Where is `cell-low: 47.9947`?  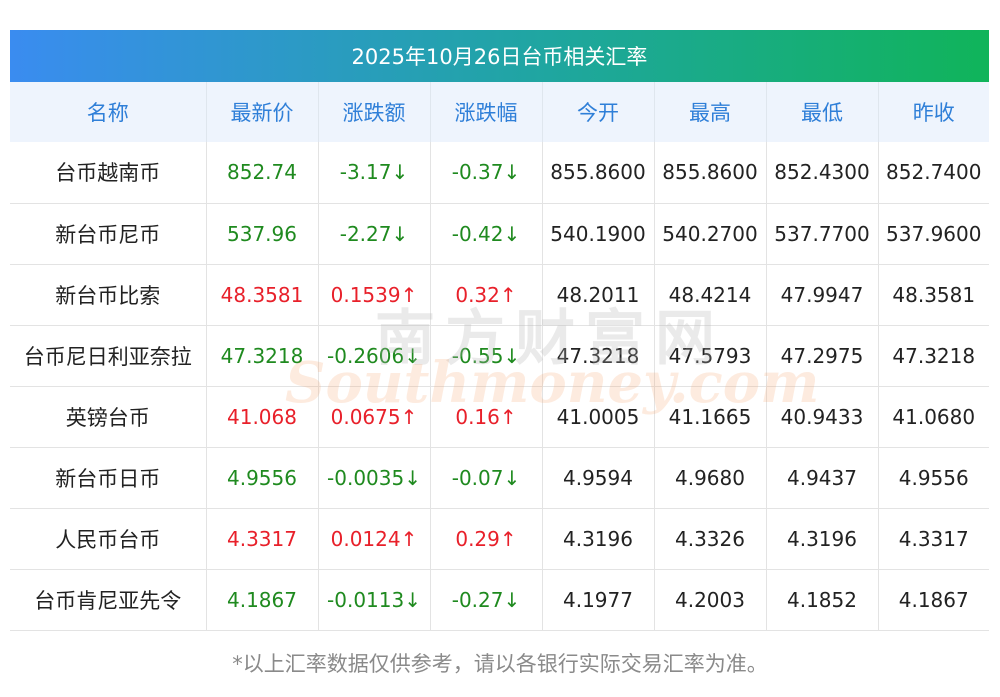 cell-low: 47.9947 is located at coordinates (822, 295).